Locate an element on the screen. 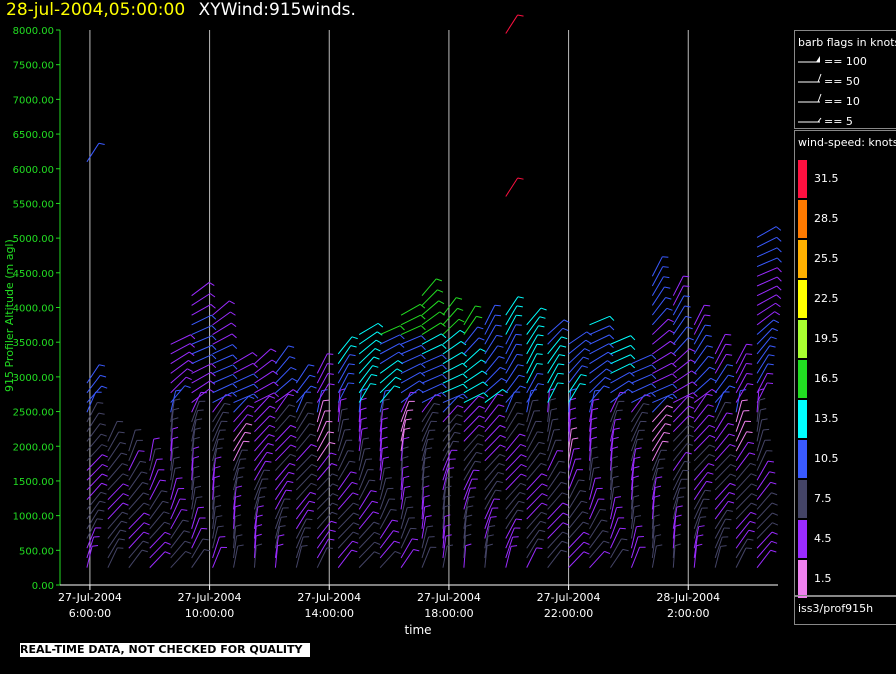  y-tick-label: 4500.00 is located at coordinates (33, 274).